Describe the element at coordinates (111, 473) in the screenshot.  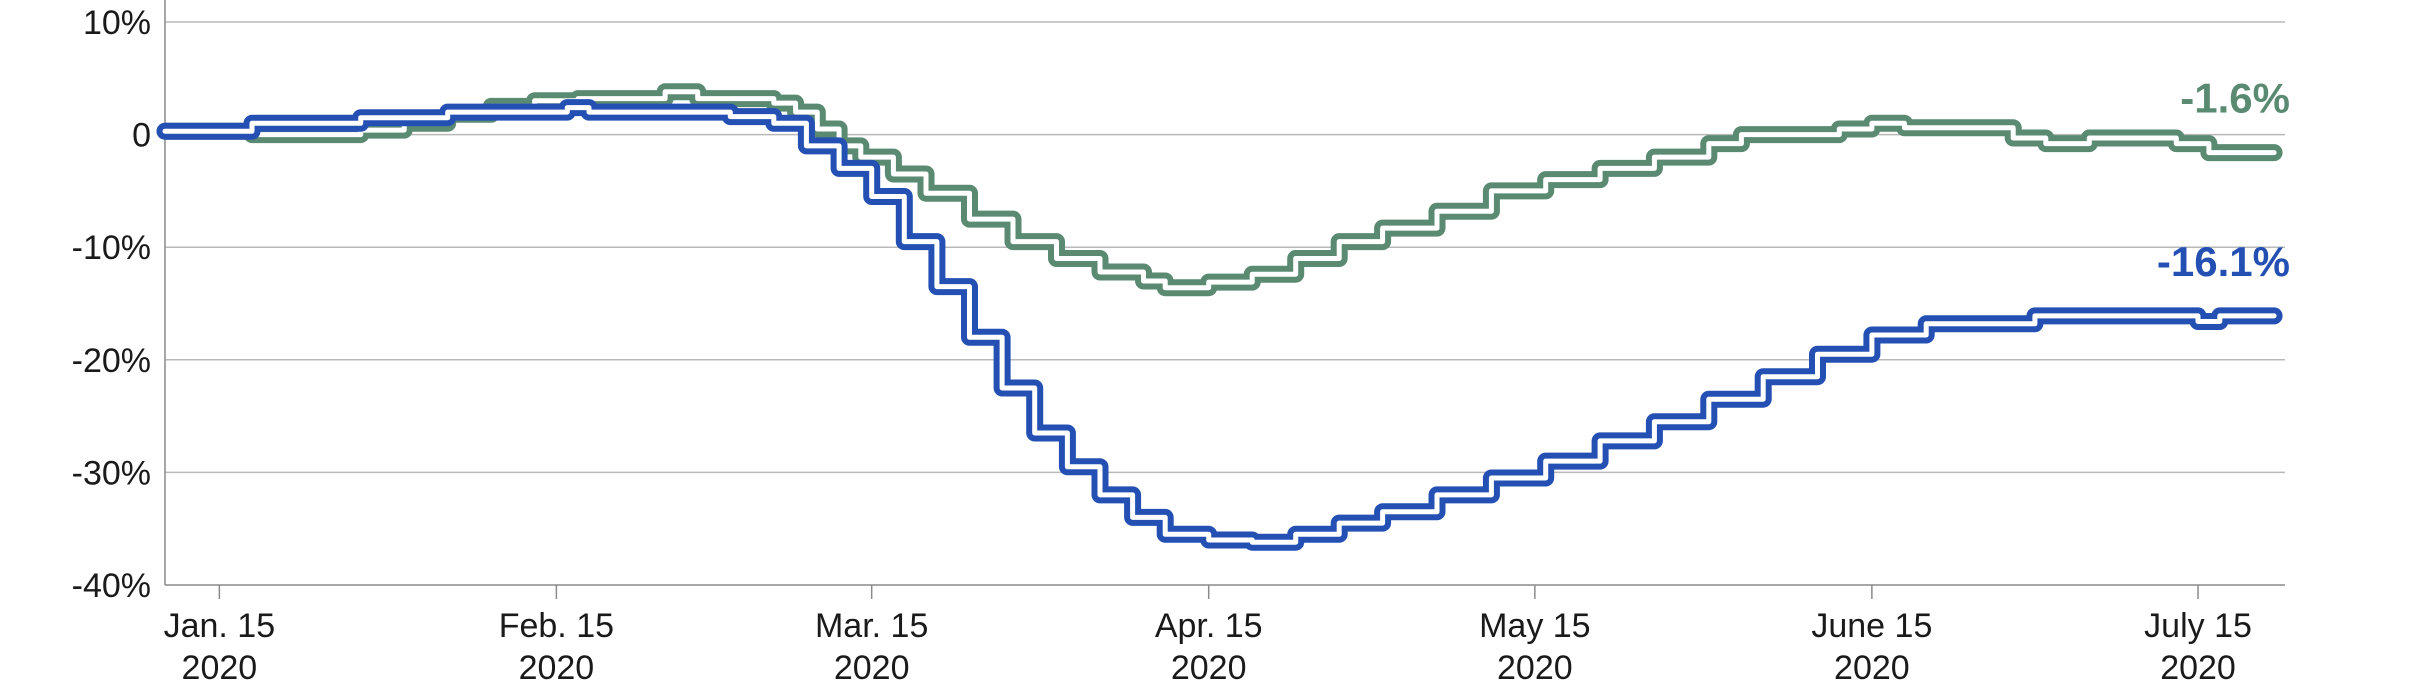
I see `y-tick-label: -30%` at that location.